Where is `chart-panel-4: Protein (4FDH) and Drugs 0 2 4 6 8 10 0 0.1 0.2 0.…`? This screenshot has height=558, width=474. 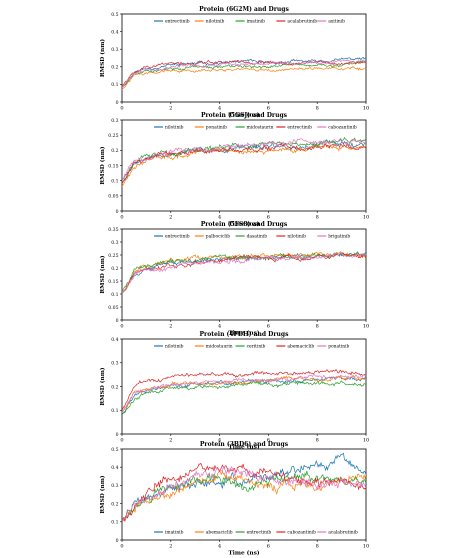 chart-panel-4: Protein (4FDH) and Drugs 0 2 4 6 8 10 0 0.1 0.2 0.… is located at coordinates (234, 391).